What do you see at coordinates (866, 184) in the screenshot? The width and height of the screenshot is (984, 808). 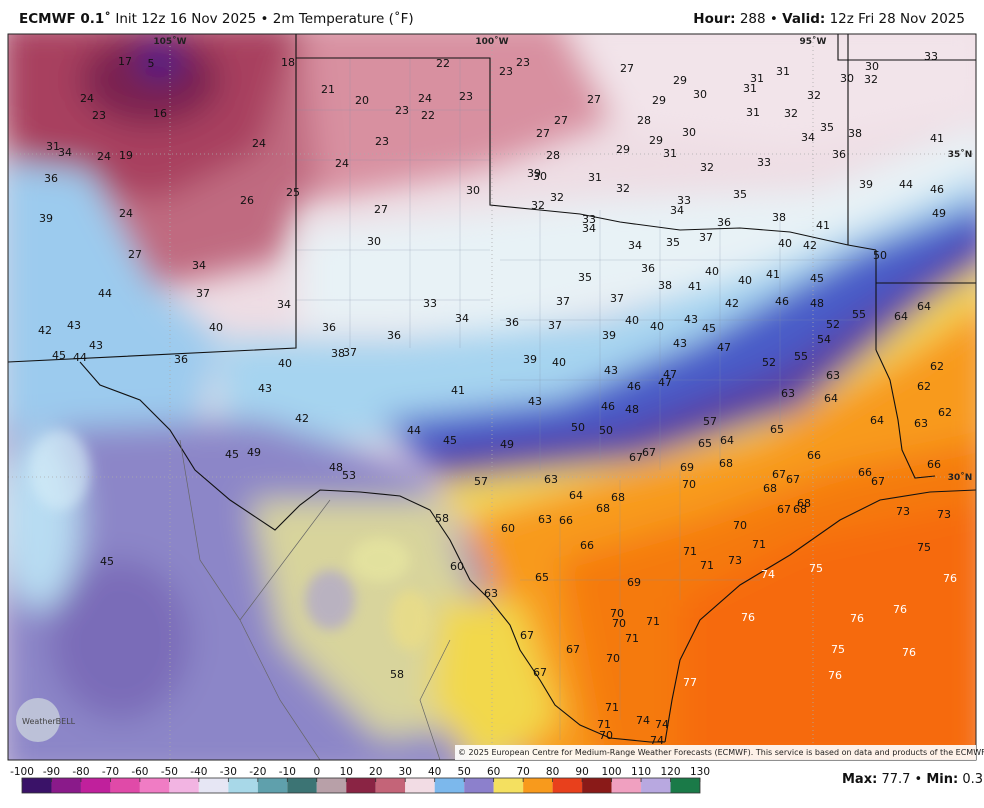 I see `temperature-label: 39` at bounding box center [866, 184].